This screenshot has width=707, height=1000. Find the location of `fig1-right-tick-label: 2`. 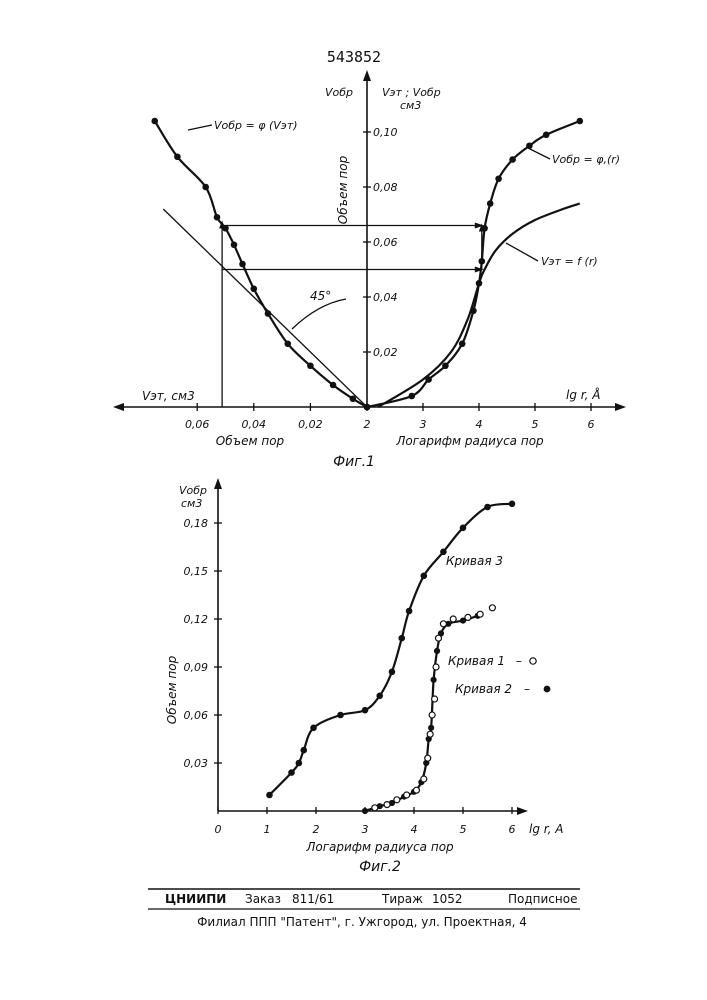

fig1-right-tick-label: 2 is located at coordinates (367, 424).